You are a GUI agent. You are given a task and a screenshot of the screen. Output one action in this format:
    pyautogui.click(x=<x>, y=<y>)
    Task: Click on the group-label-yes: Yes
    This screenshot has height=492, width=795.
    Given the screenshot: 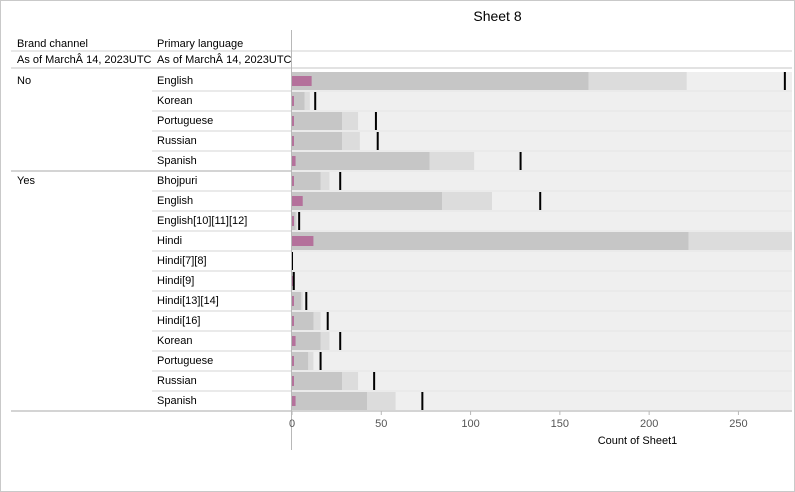 What is the action you would take?
    pyautogui.click(x=26, y=181)
    